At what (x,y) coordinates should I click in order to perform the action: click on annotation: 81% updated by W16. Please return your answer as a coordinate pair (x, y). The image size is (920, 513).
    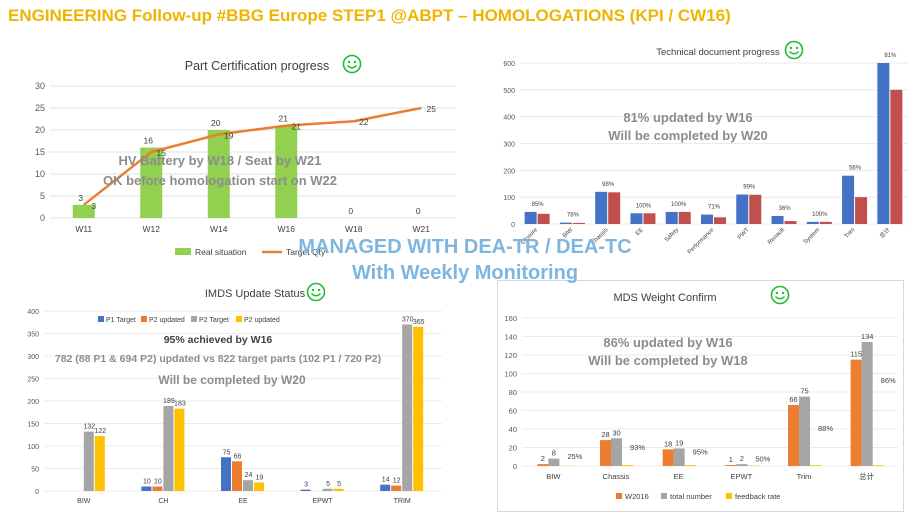
    Looking at the image, I should click on (687, 117).